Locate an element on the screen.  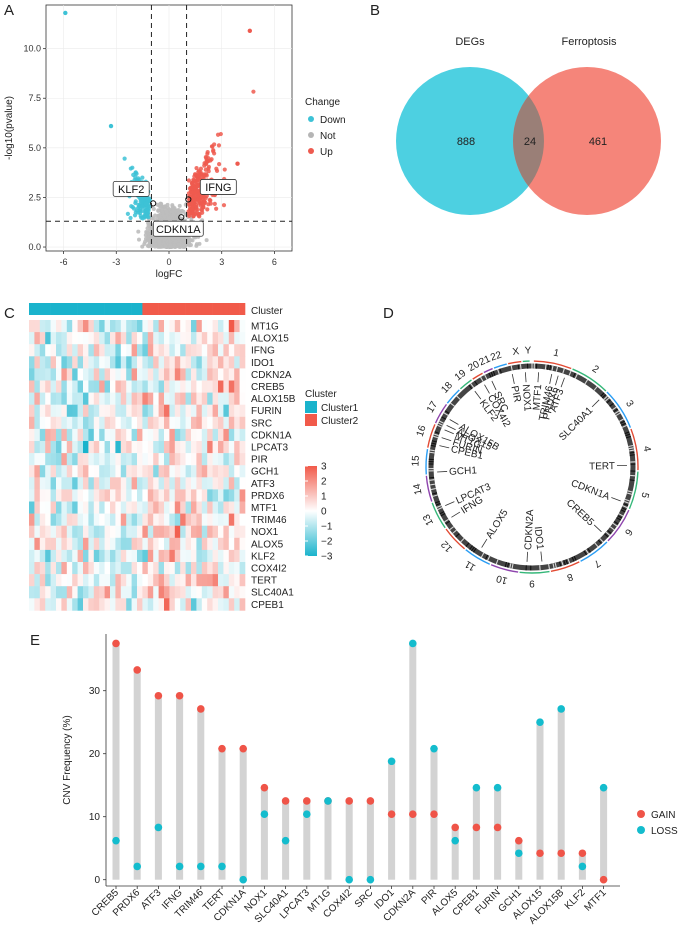
heatmap-row-label: ATF3 is located at coordinates (263, 484).